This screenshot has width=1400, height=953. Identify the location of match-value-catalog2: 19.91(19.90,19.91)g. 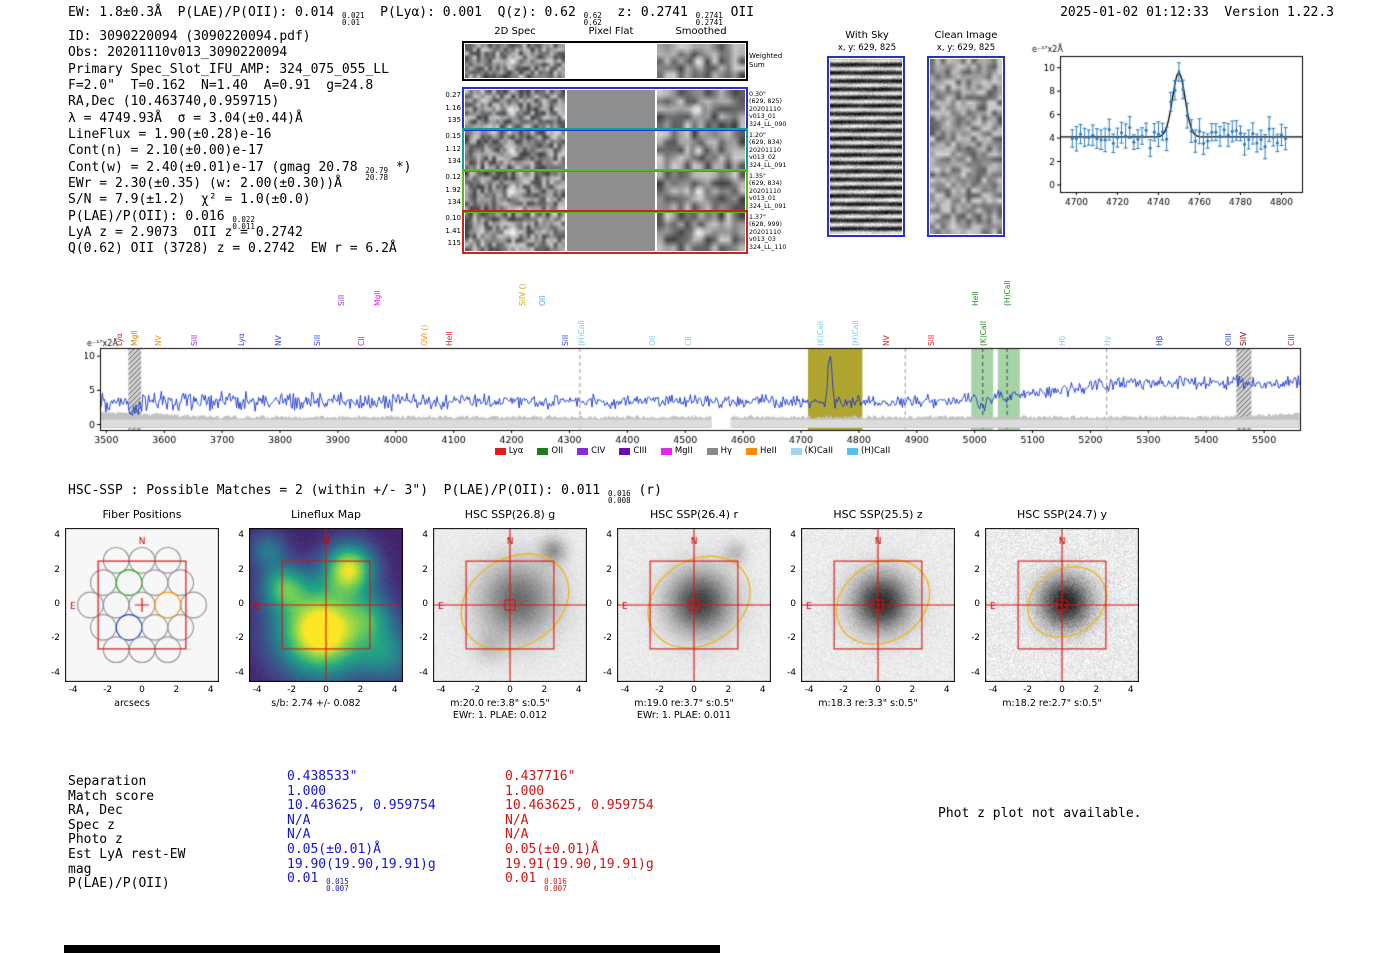
(579, 864).